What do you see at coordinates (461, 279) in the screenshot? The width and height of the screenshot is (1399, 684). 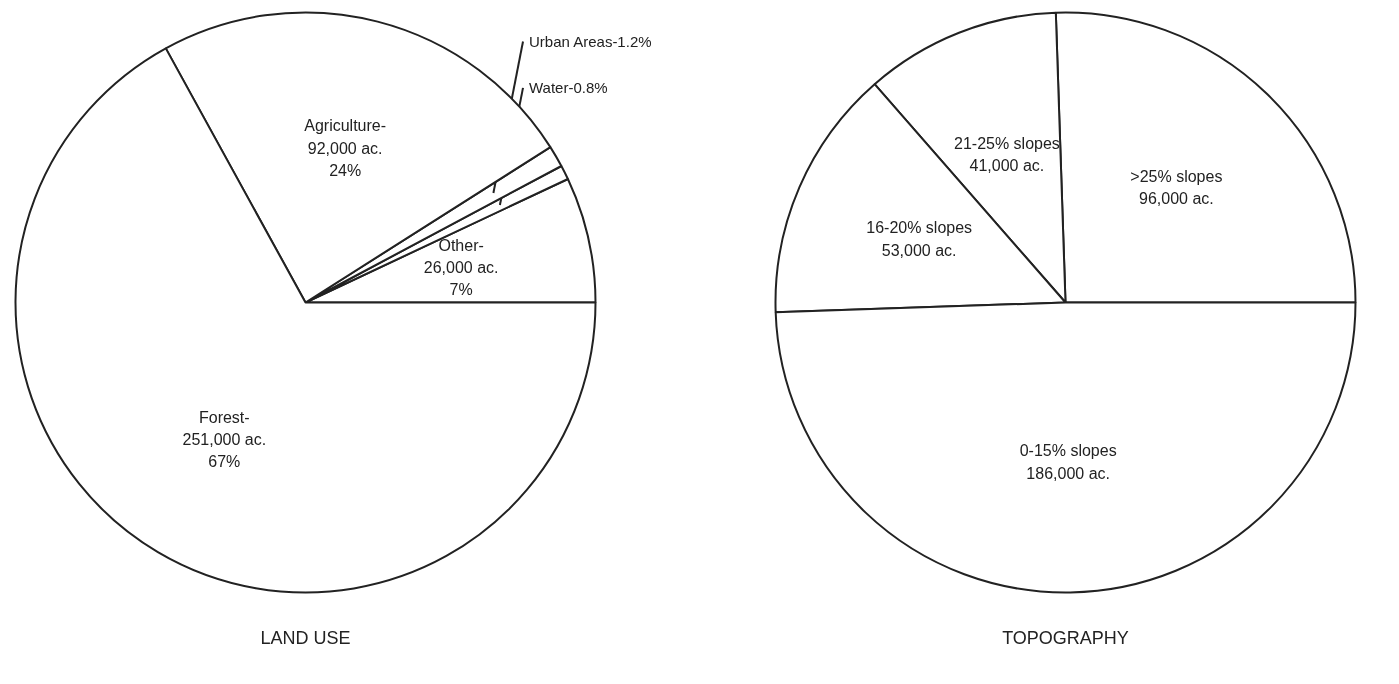 I see `data-label: 26,000 ac. 7%` at bounding box center [461, 279].